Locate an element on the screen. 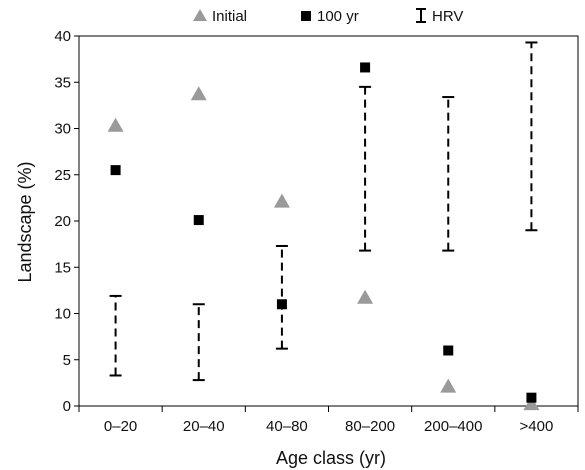 The width and height of the screenshot is (585, 470). legend-100yr-label: 100 yr is located at coordinates (338, 16).